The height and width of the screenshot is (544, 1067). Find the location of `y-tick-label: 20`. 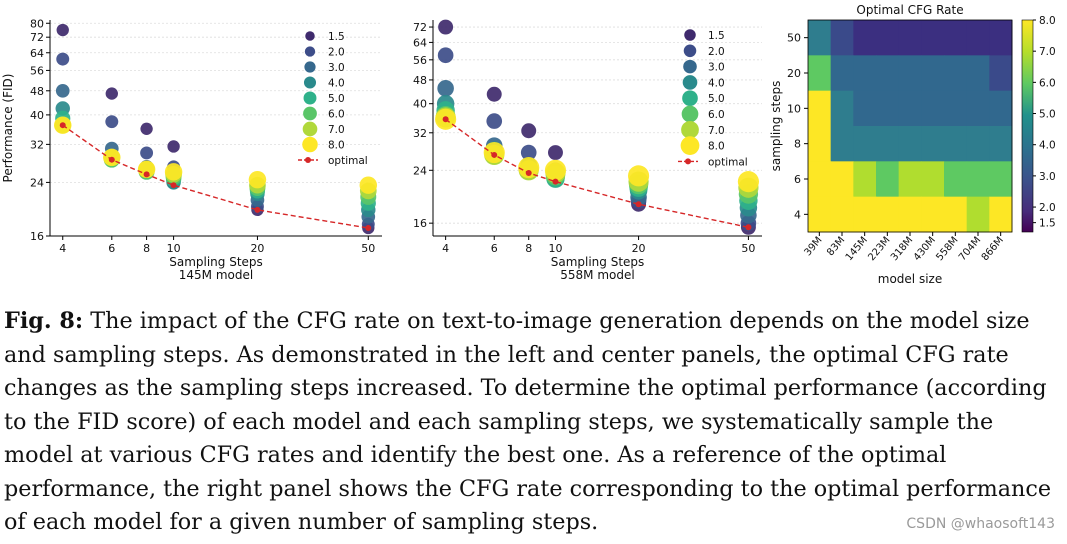

y-tick-label: 20 is located at coordinates (794, 73).